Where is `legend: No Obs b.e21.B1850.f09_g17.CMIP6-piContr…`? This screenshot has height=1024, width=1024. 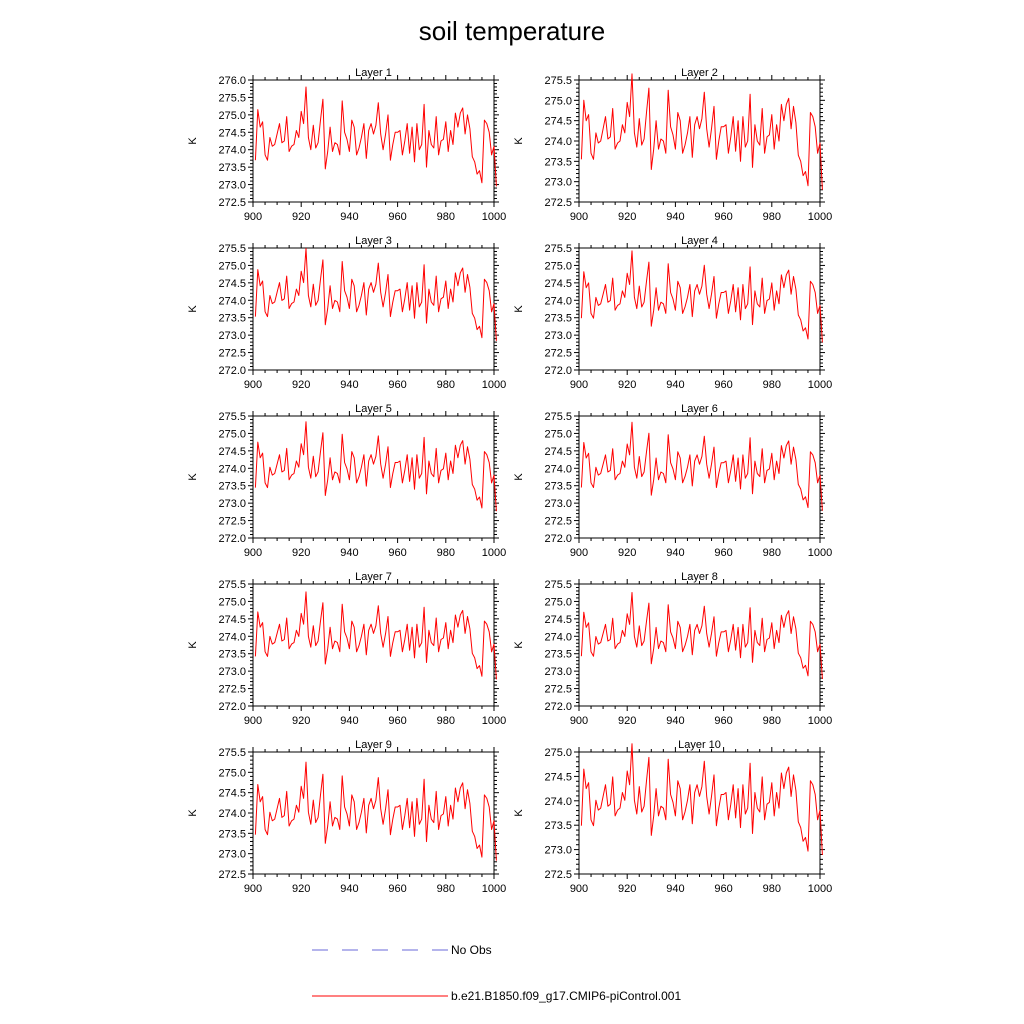 legend: No Obs b.e21.B1850.f09_g17.CMIP6-piContr… is located at coordinates (496, 973).